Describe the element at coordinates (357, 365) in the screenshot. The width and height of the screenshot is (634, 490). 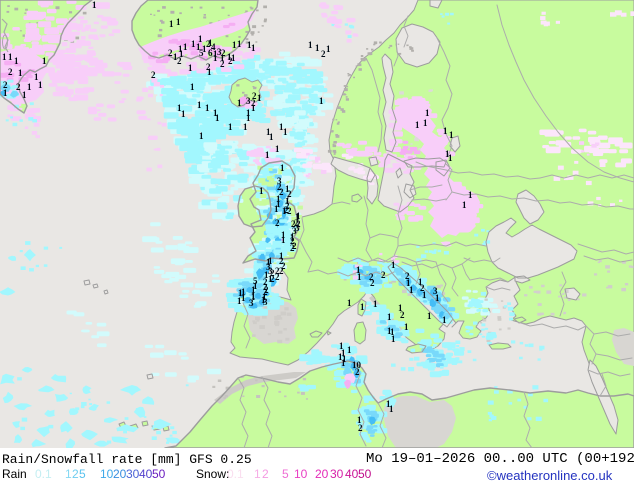
I see `svg-text: 10` at that location.